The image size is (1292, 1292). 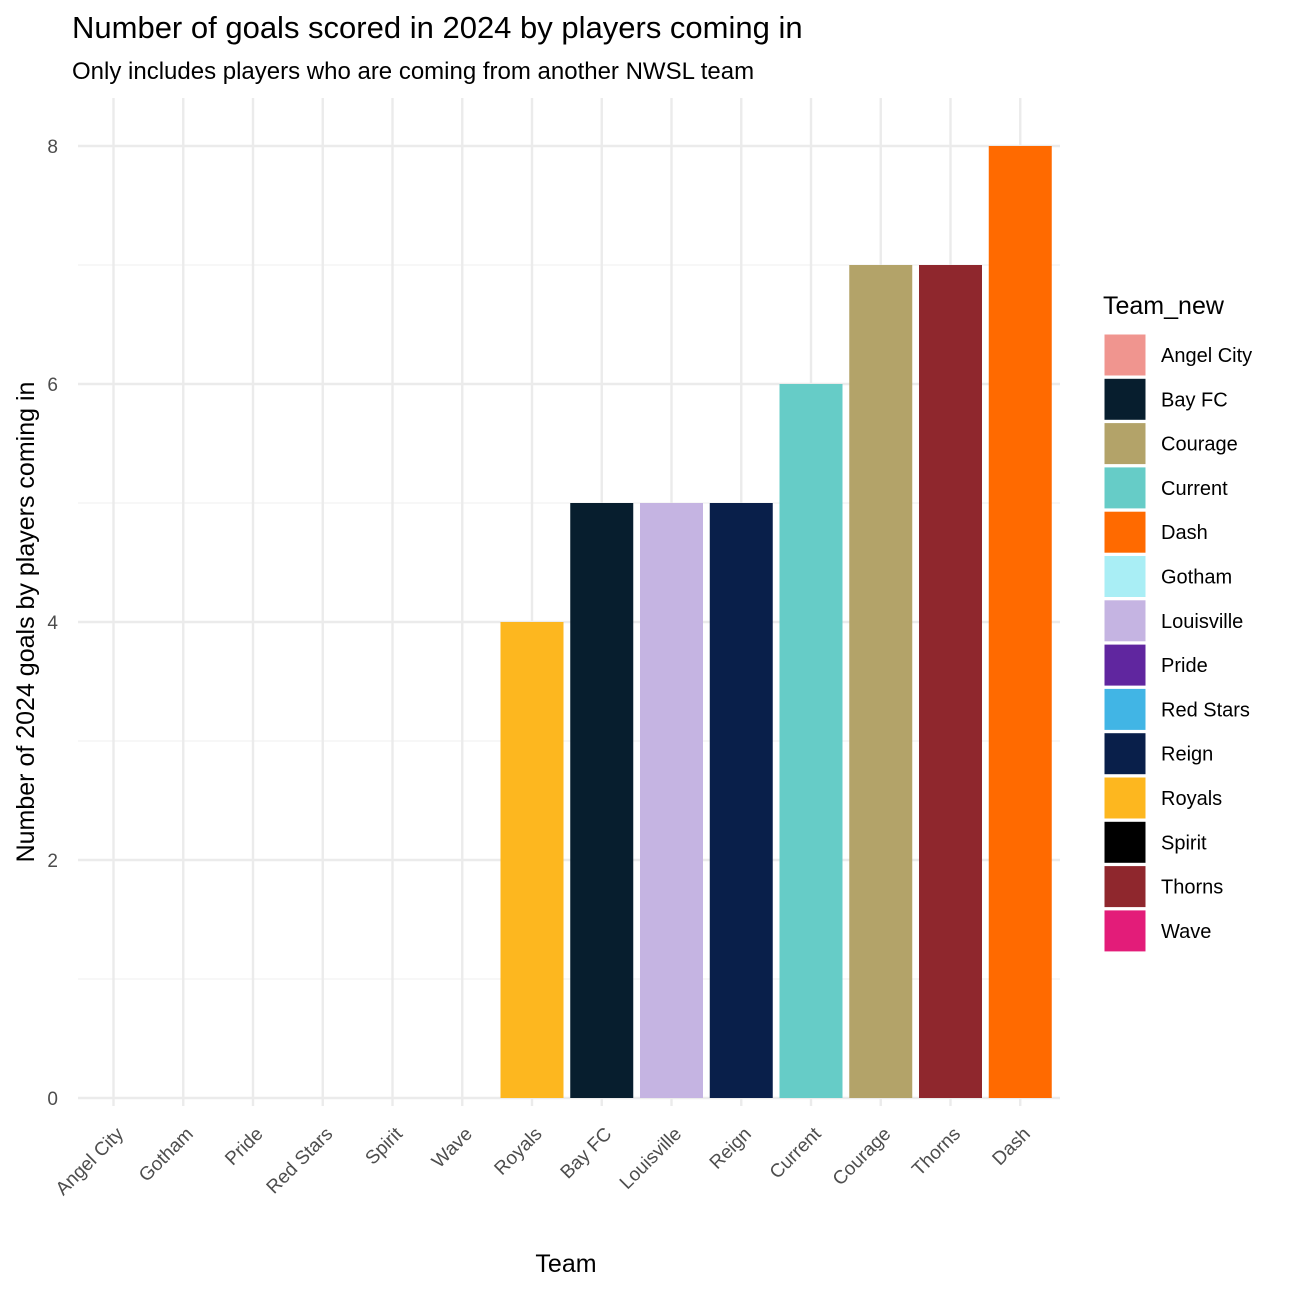 I want to click on legend-key-thorns, so click(x=1125, y=887).